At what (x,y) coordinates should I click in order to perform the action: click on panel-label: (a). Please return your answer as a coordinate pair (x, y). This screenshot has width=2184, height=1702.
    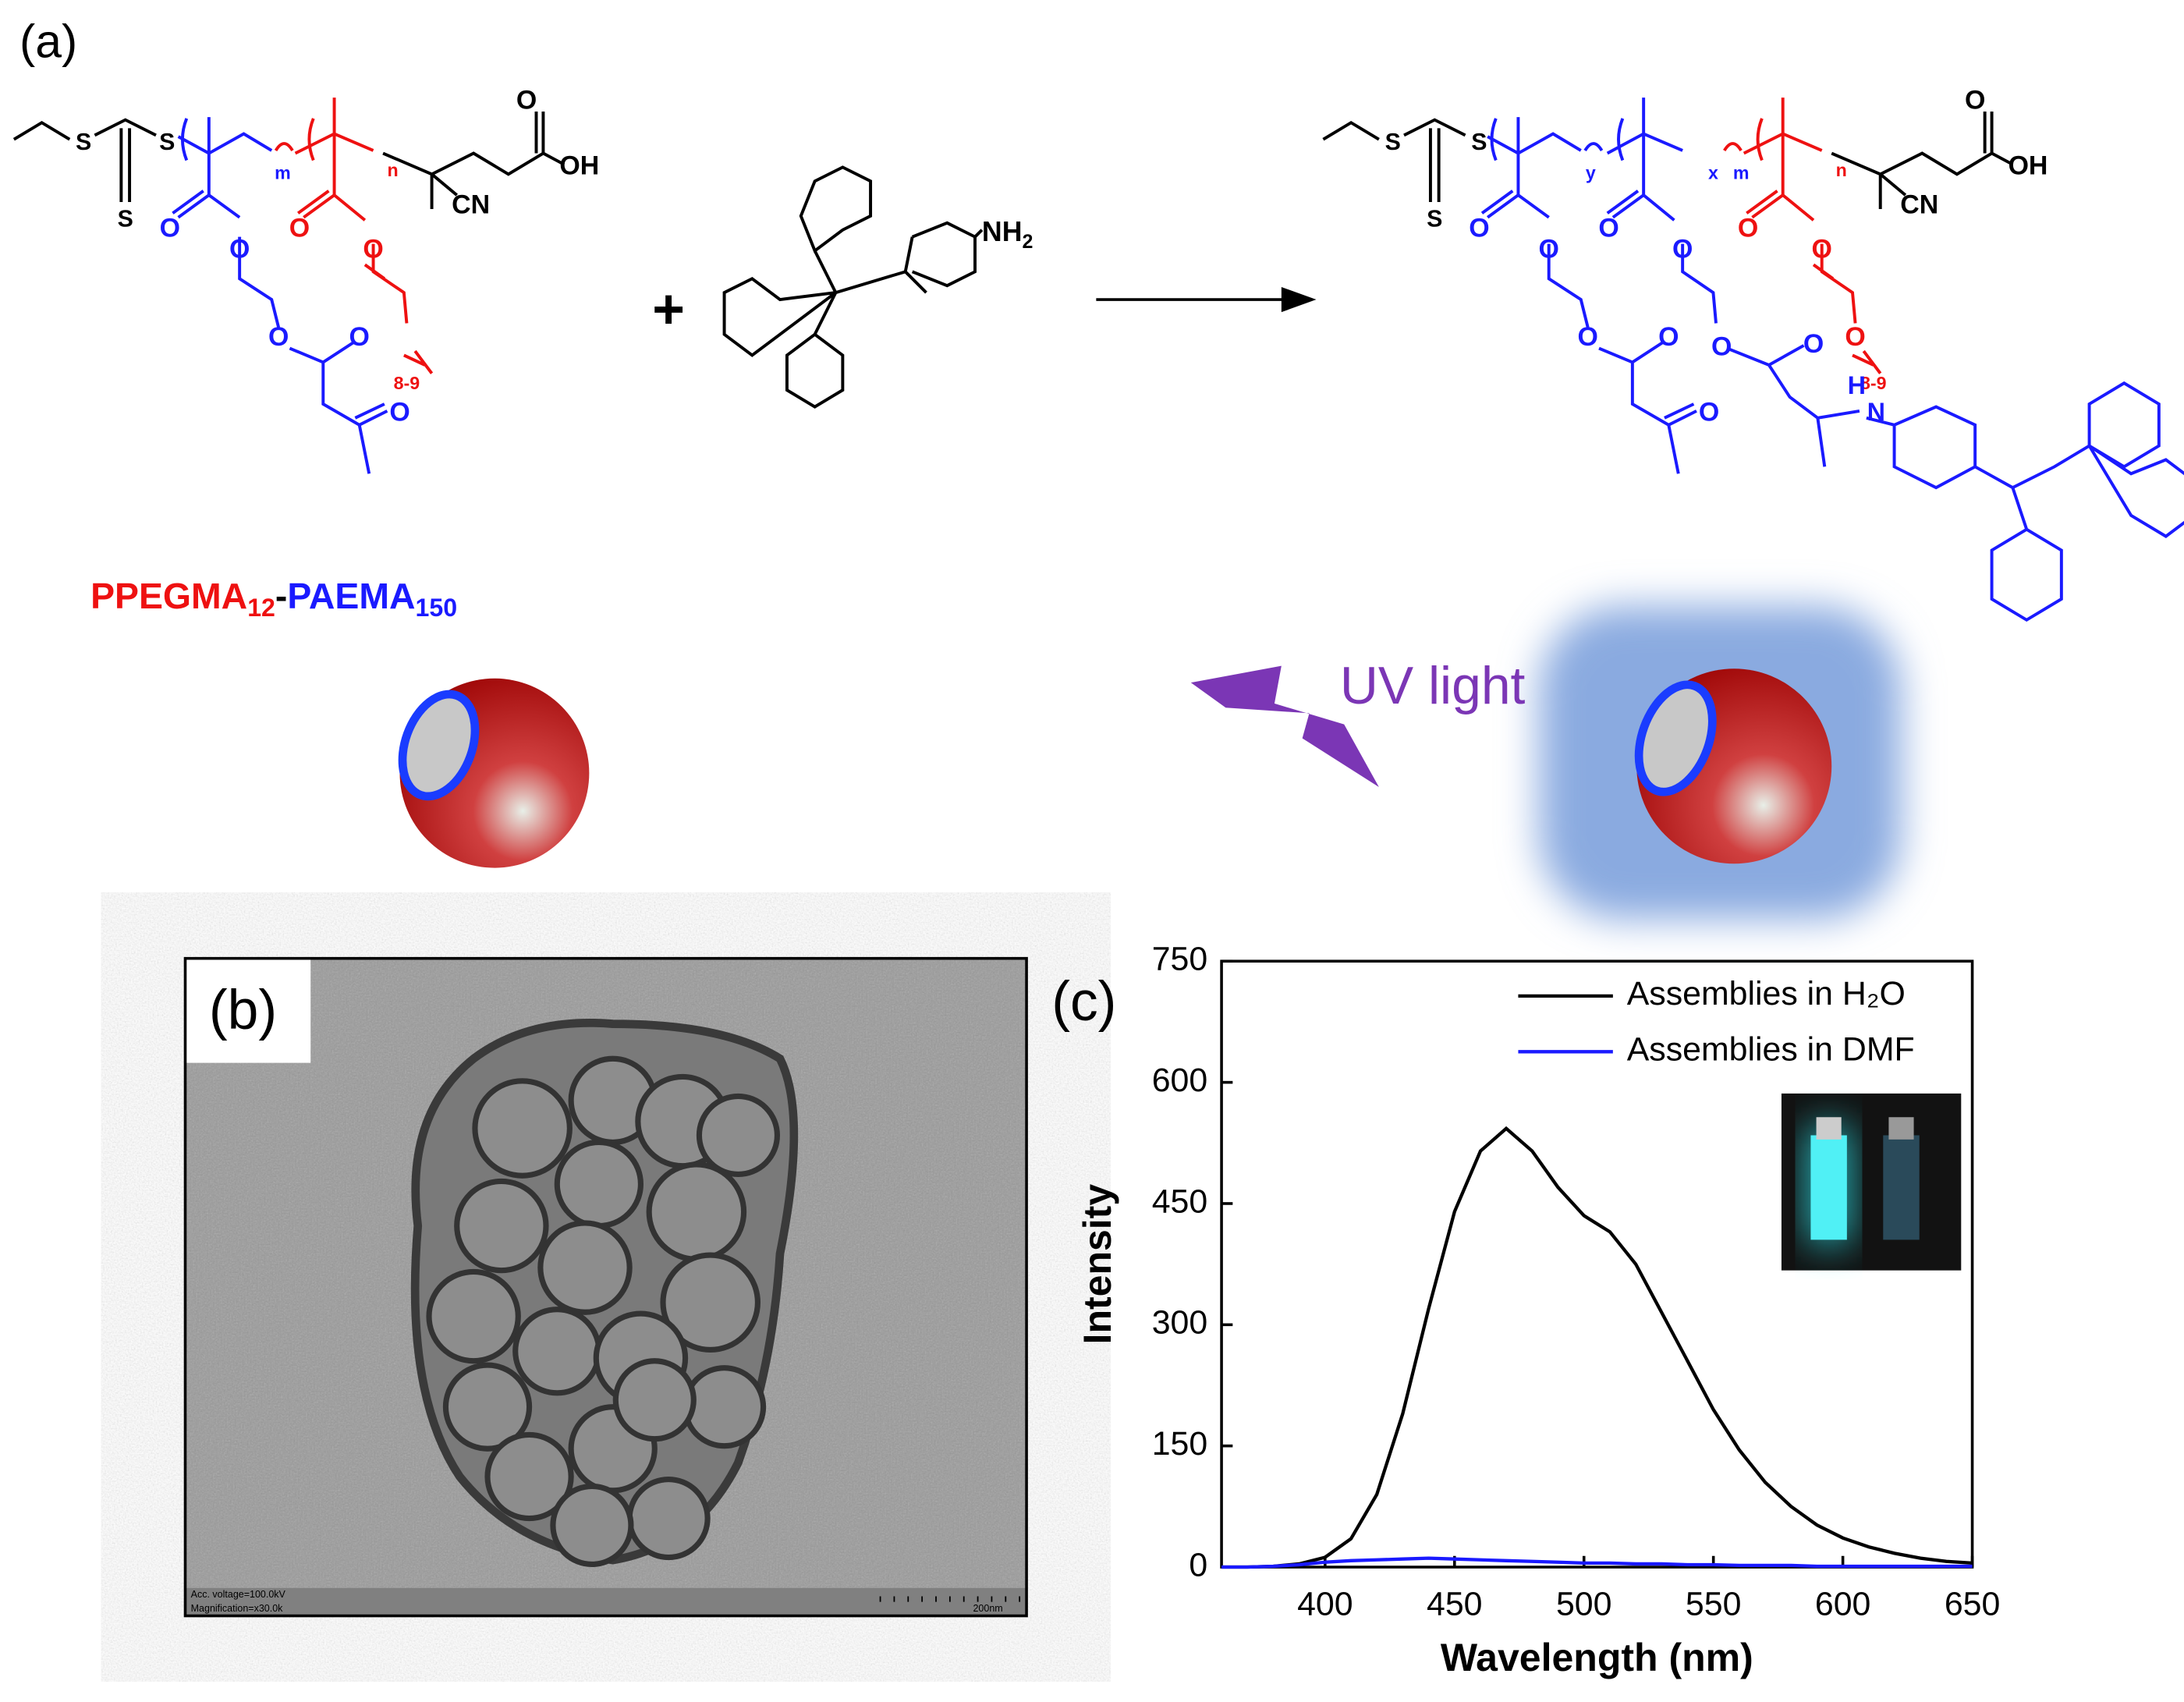
    Looking at the image, I should click on (49, 40).